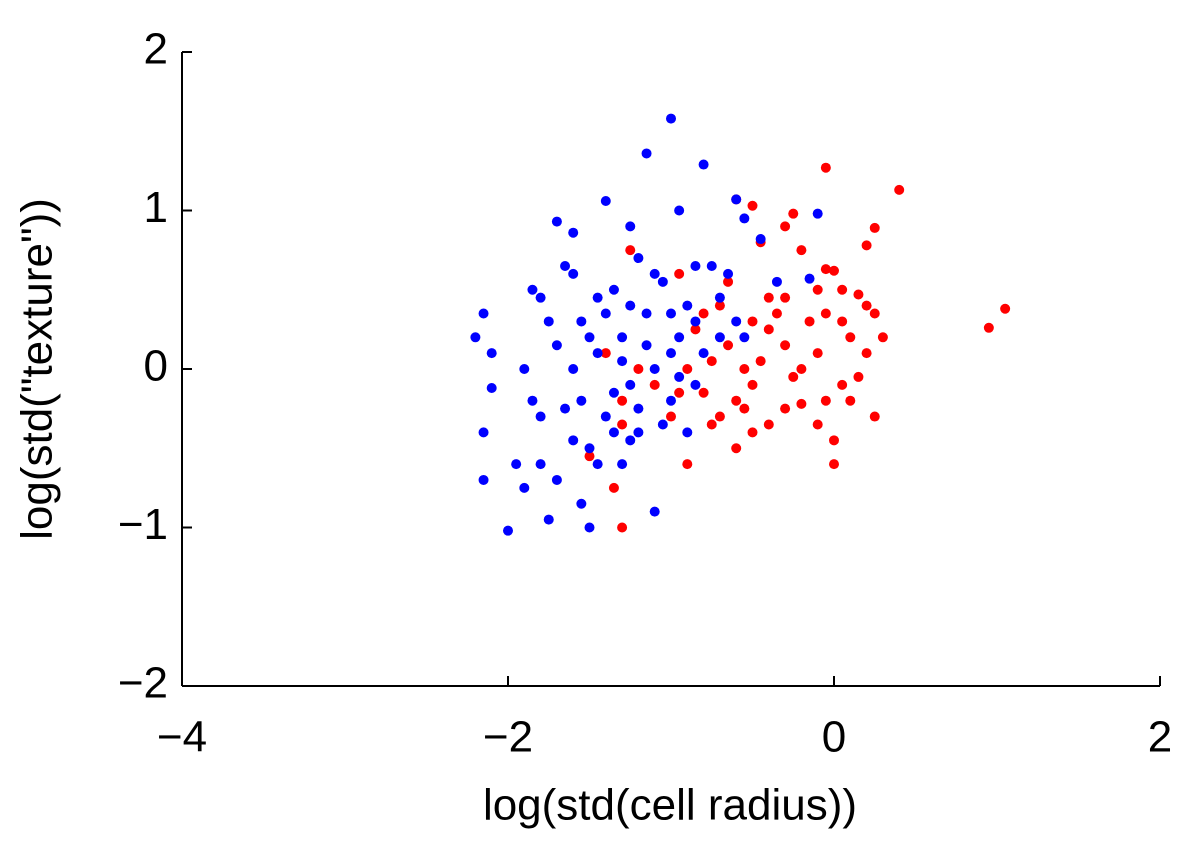 This screenshot has height=843, width=1200. What do you see at coordinates (156, 366) in the screenshot?
I see `y-tick-label: 0` at bounding box center [156, 366].